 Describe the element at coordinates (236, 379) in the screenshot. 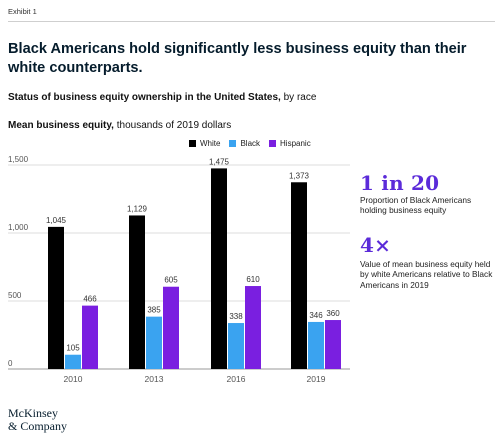

I see `x-tick-label: 2016` at that location.